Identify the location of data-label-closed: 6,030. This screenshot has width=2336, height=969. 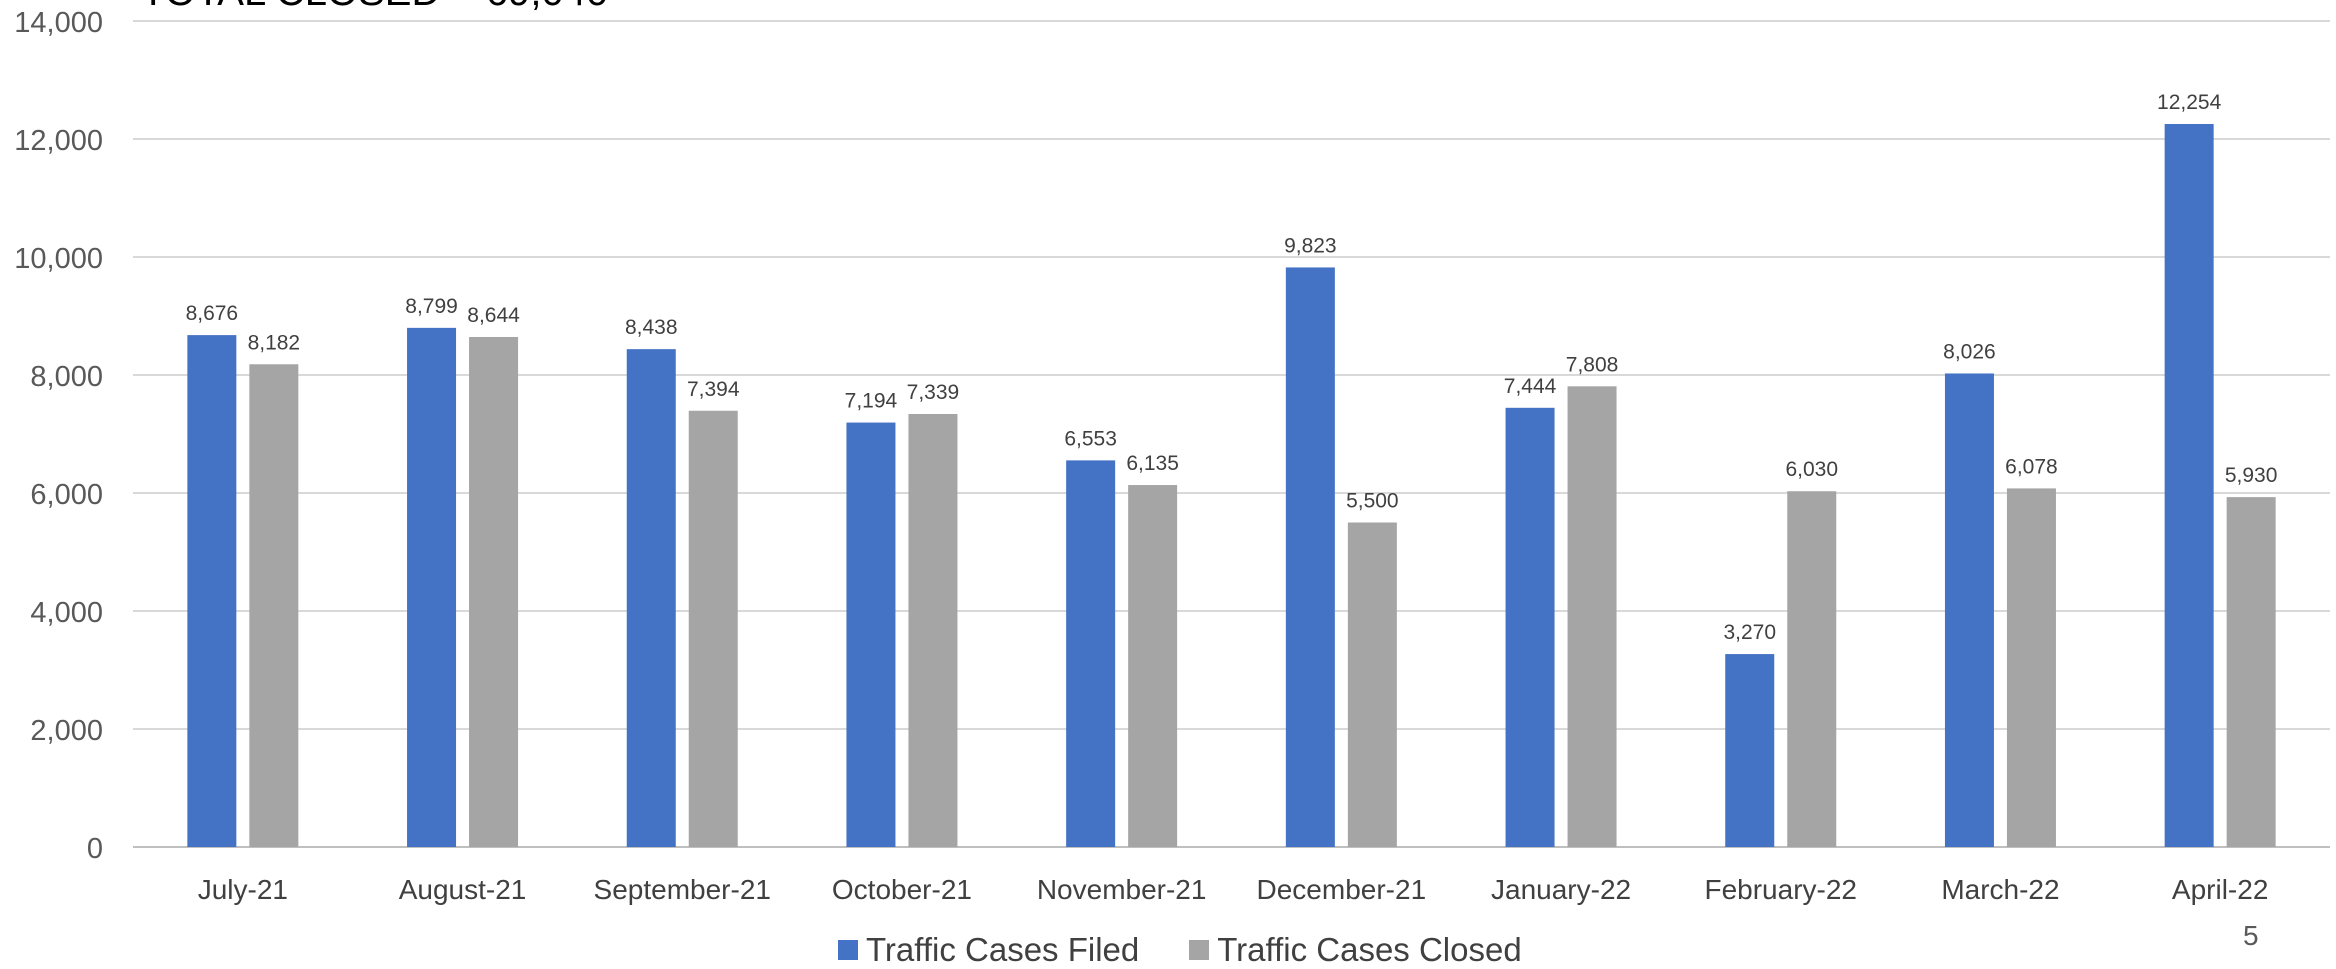
(1811, 469).